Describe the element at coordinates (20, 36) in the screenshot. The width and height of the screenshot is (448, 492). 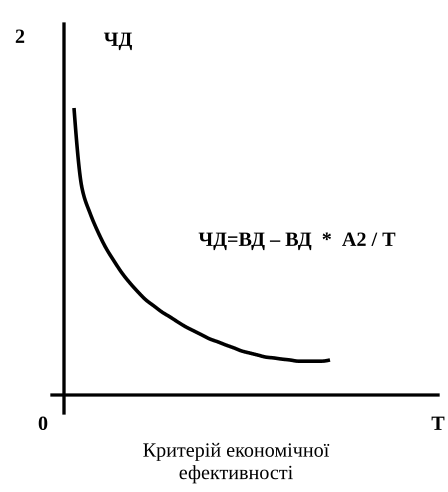
I see `text: 2` at that location.